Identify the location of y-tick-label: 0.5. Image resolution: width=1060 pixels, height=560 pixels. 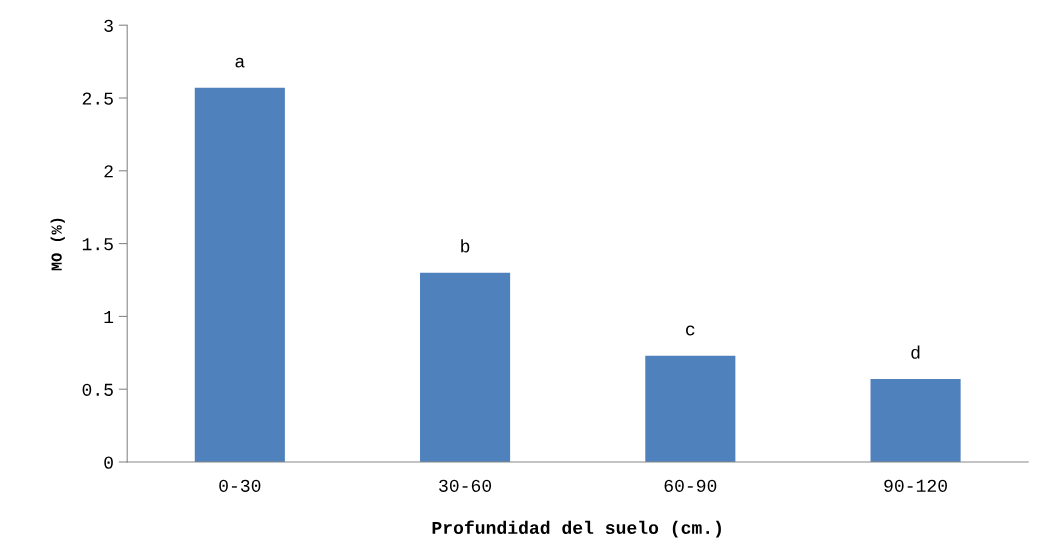
(97, 389).